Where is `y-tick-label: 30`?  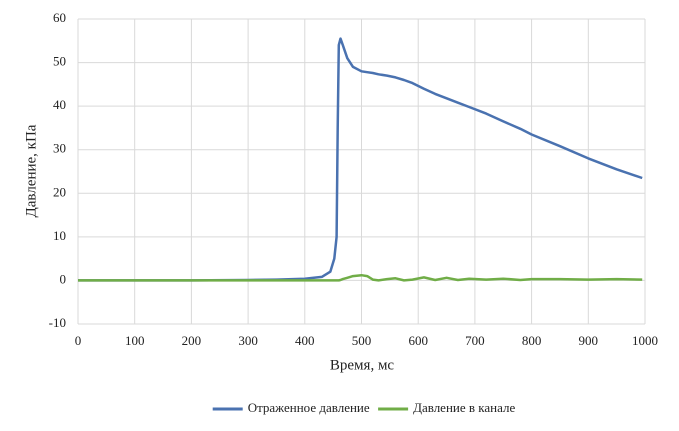 y-tick-label: 30 is located at coordinates (59, 148).